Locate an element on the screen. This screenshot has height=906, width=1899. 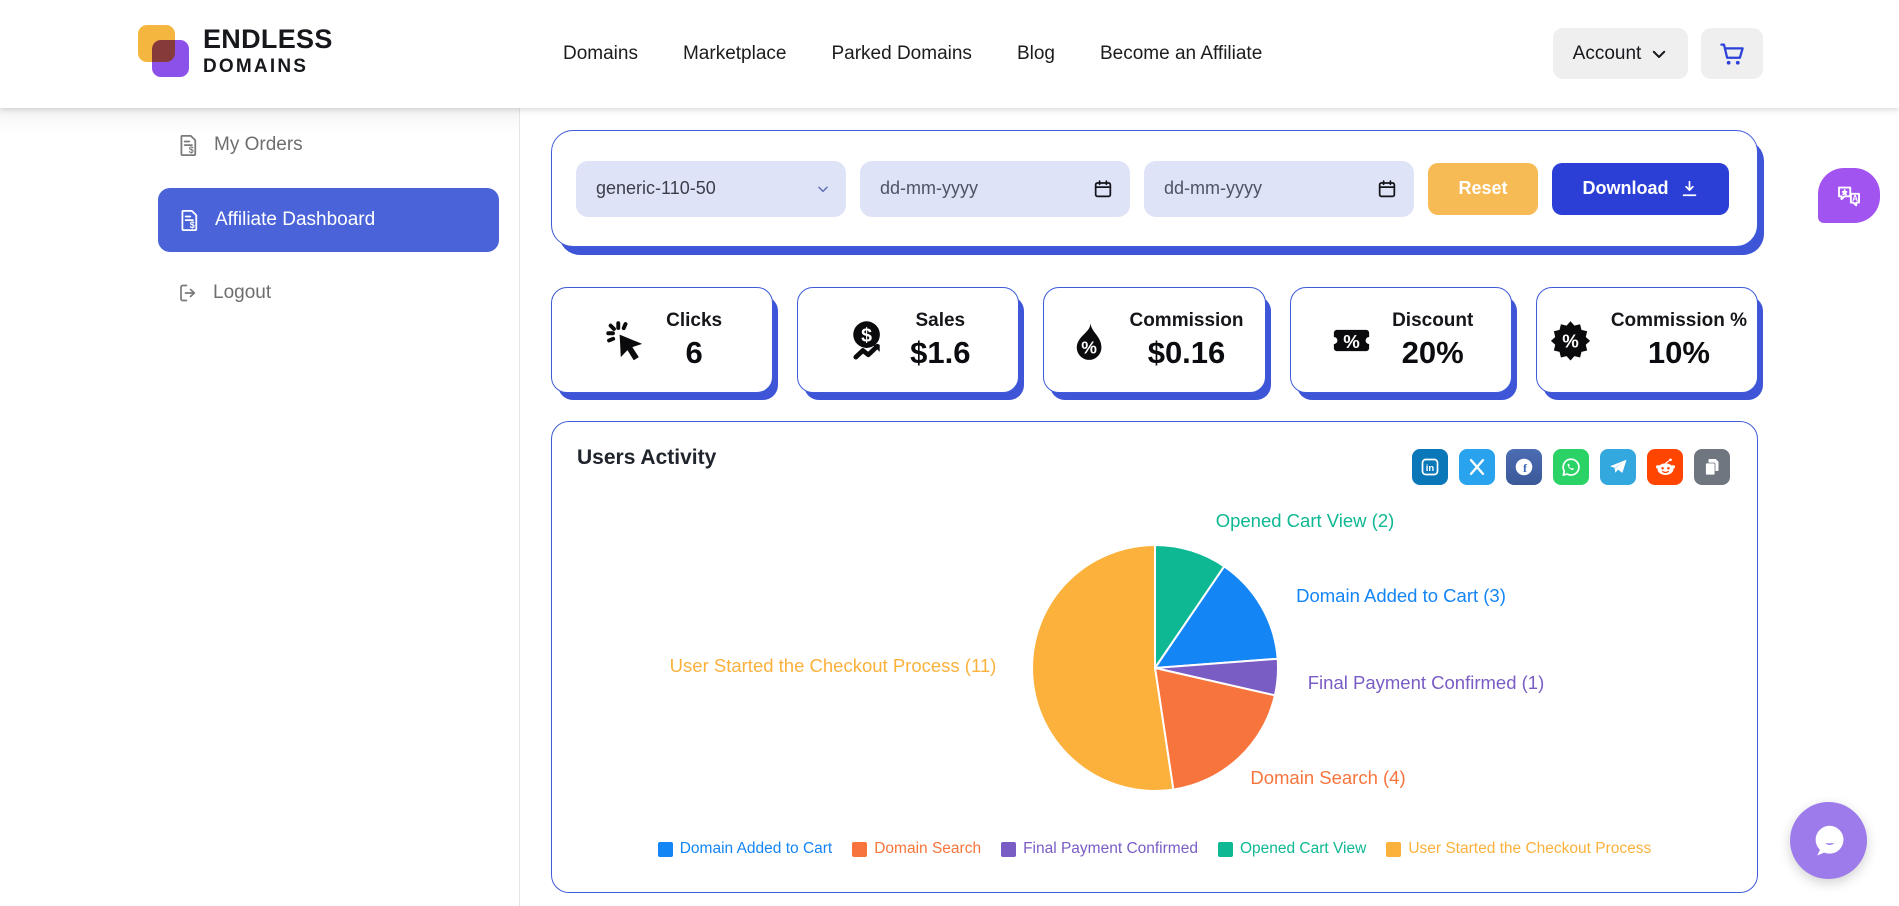
download-label: Download is located at coordinates (1625, 188).